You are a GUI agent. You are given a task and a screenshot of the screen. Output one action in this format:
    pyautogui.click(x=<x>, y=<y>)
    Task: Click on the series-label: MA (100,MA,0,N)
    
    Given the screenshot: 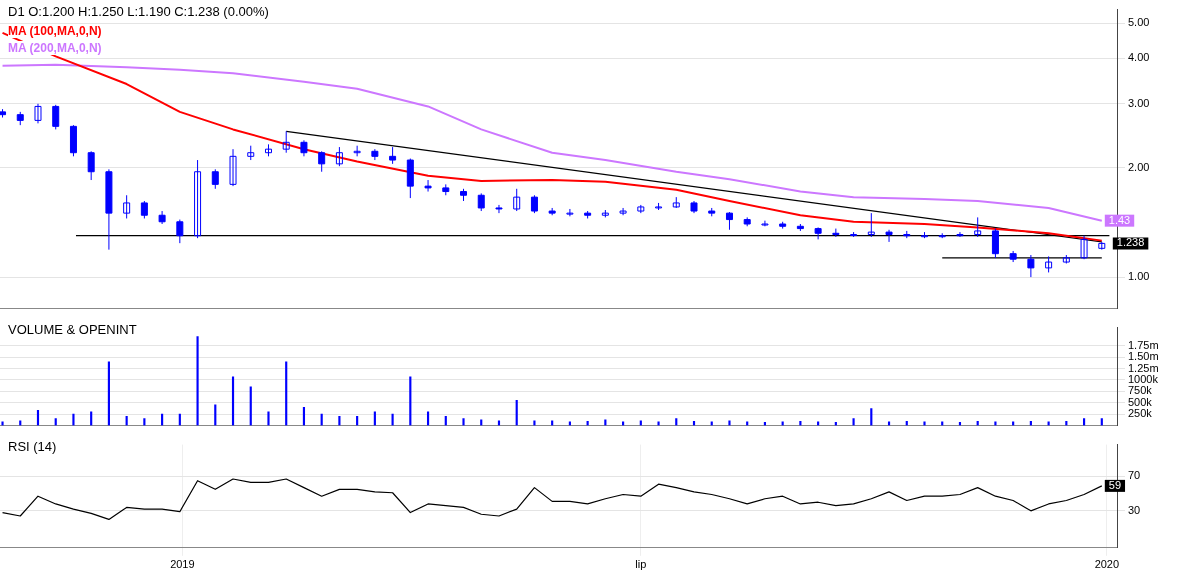 What is the action you would take?
    pyautogui.click(x=55, y=31)
    